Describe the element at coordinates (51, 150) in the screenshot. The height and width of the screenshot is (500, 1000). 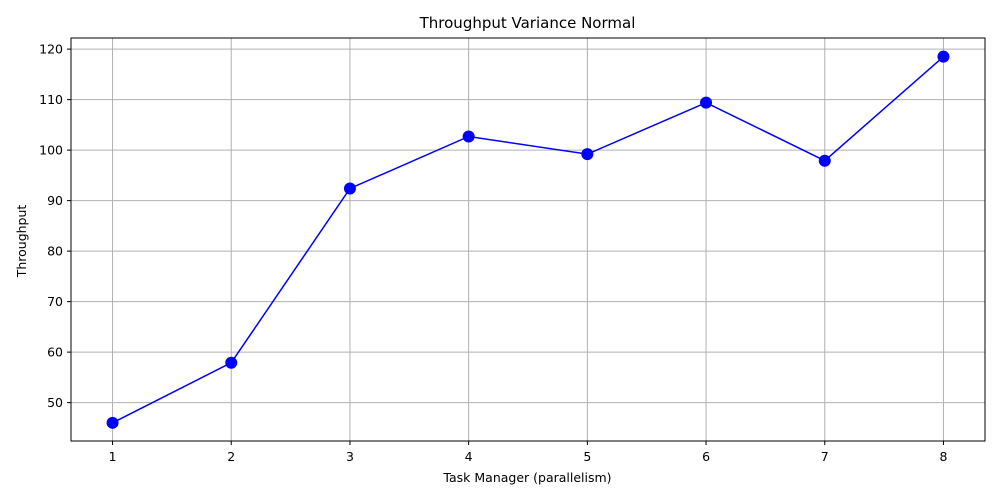
I see `y-tick-label: 100` at that location.